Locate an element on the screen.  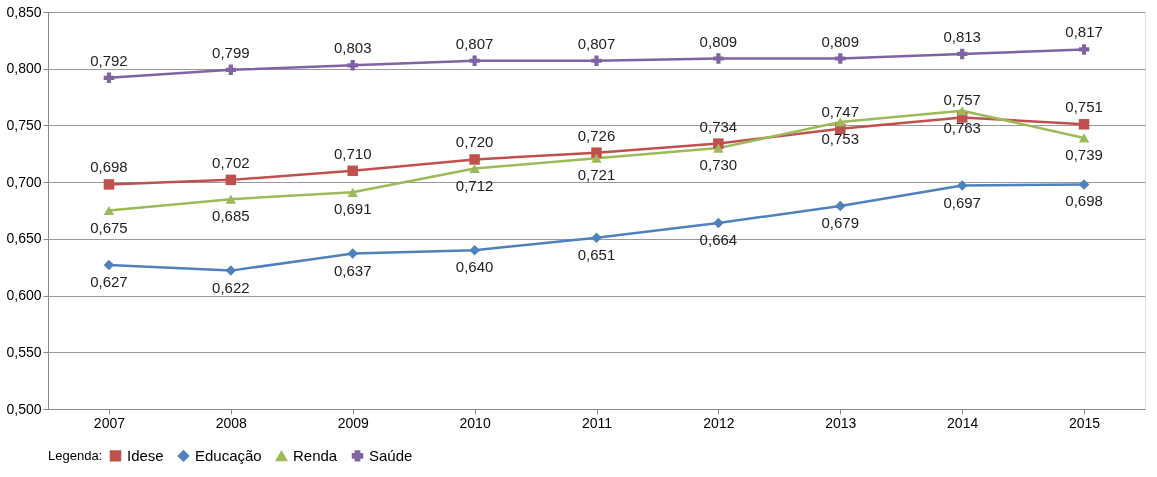
legend-title: Legenda: is located at coordinates (75, 455).